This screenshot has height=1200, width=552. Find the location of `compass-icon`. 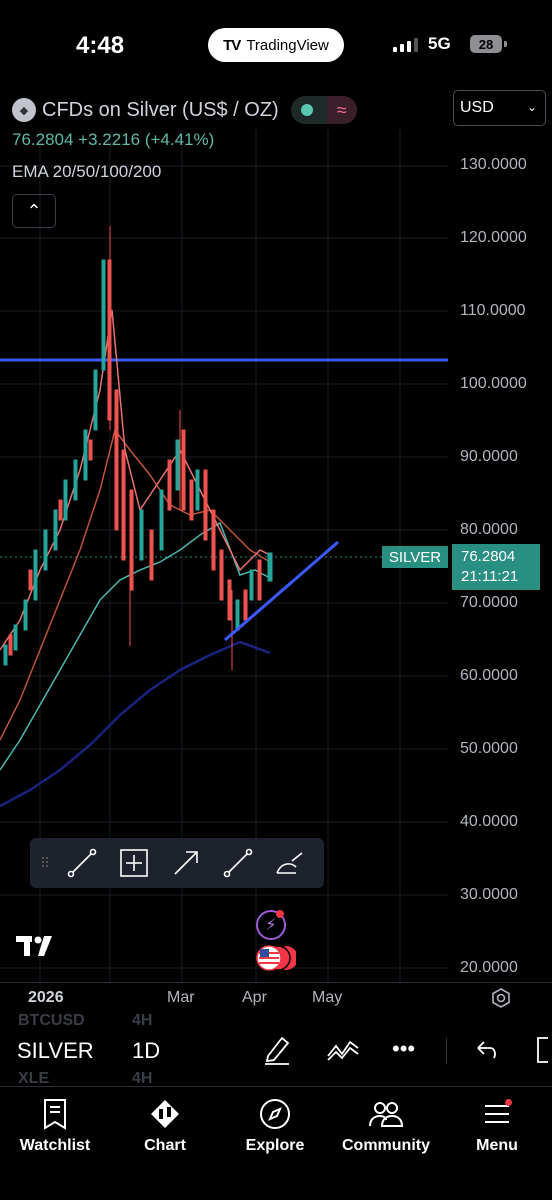

compass-icon is located at coordinates (275, 1114).